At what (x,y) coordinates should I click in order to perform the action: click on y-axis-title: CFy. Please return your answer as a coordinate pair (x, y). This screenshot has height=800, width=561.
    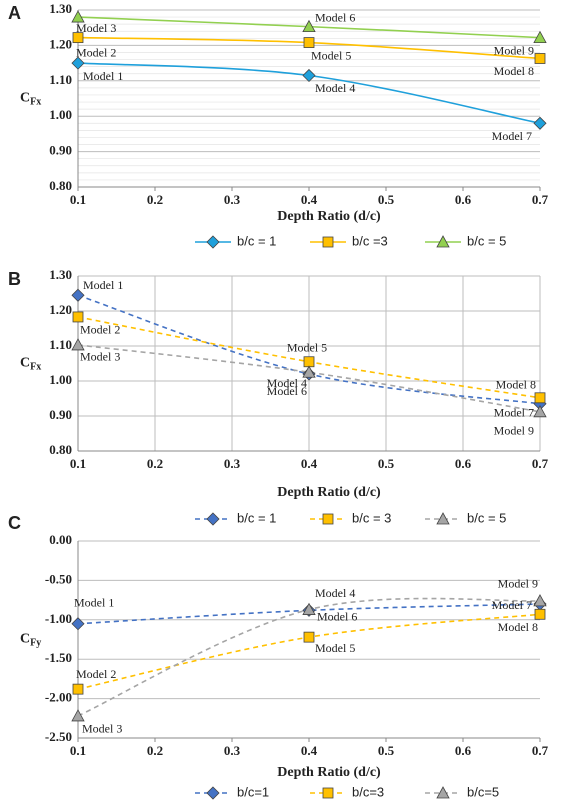
    Looking at the image, I should click on (30, 640).